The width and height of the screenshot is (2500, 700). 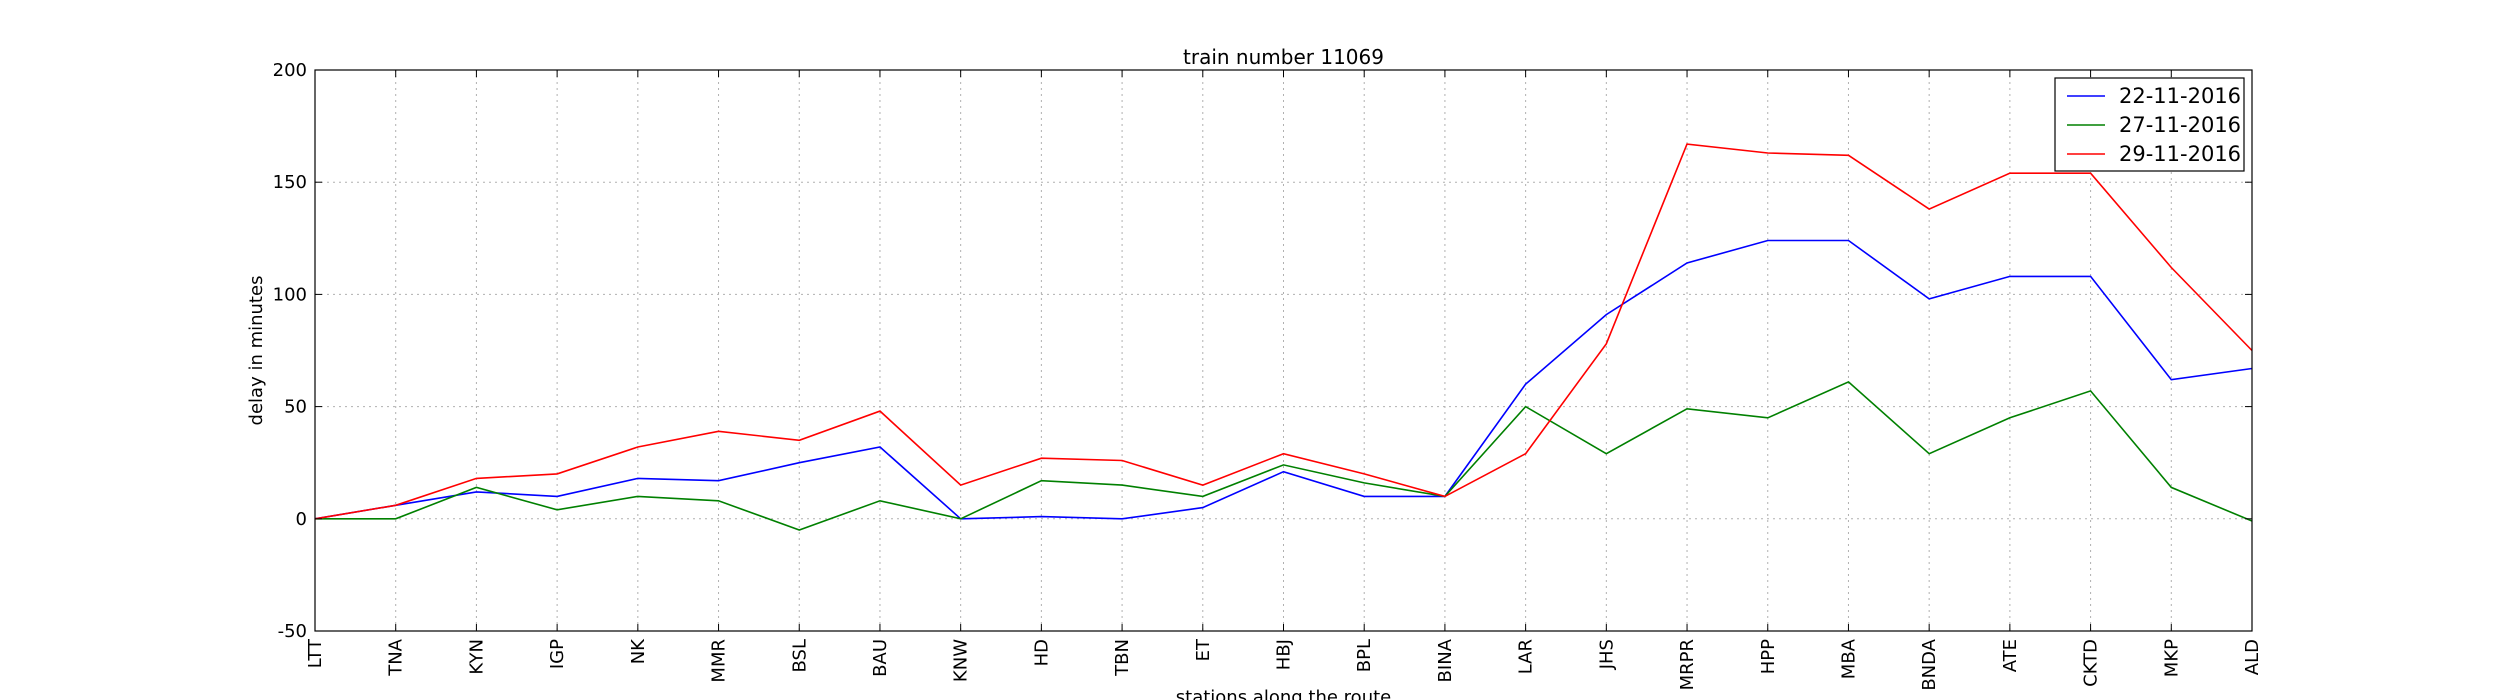 I want to click on x-tick-label: LTT, so click(x=315, y=653).